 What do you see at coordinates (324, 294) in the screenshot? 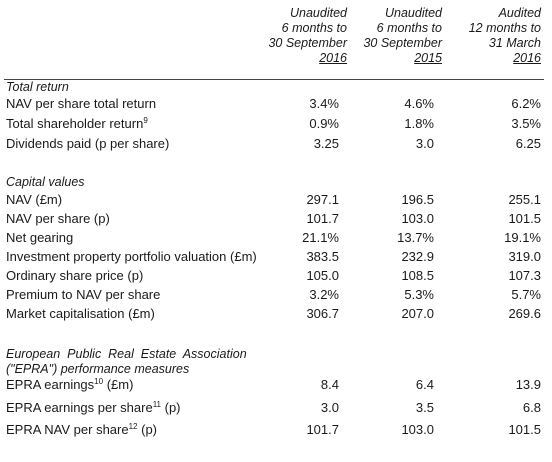
I see `value-cell: 3.2%` at bounding box center [324, 294].